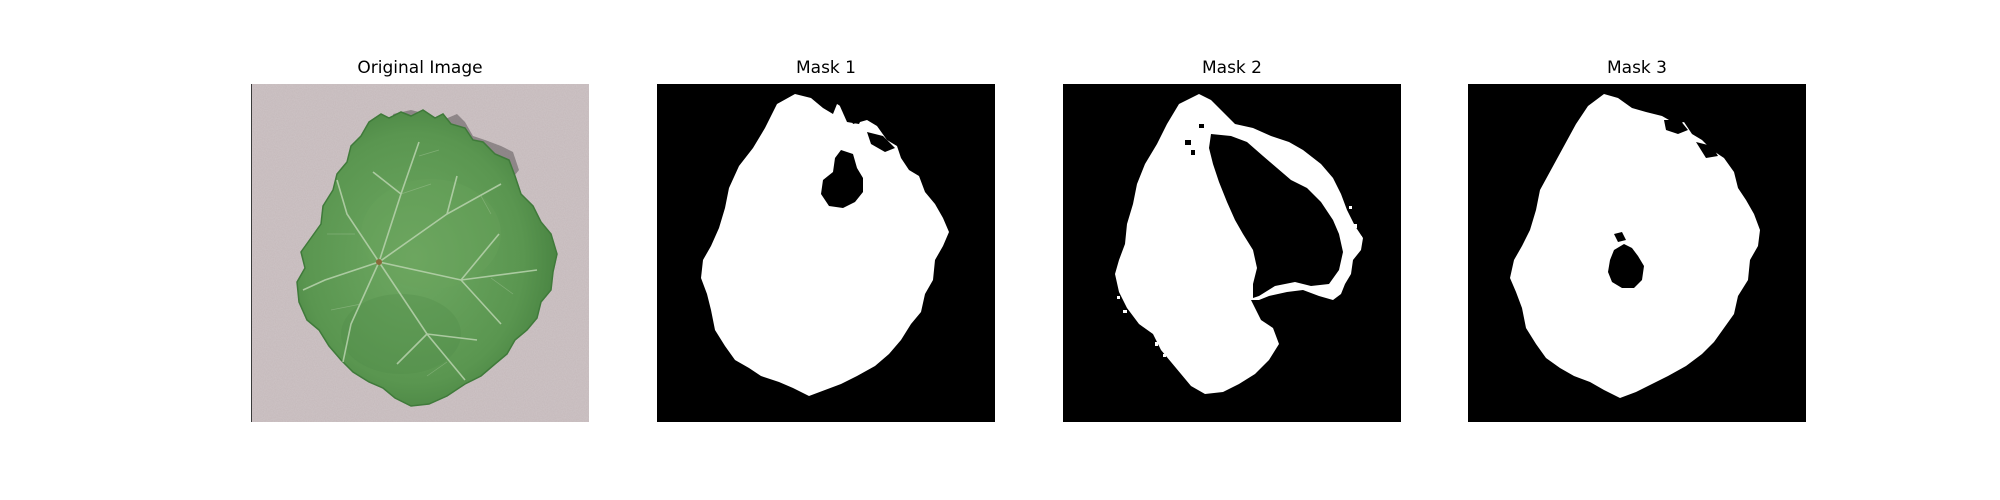 This screenshot has width=2000, height=500. I want to click on leaf-veins, so click(420, 261).